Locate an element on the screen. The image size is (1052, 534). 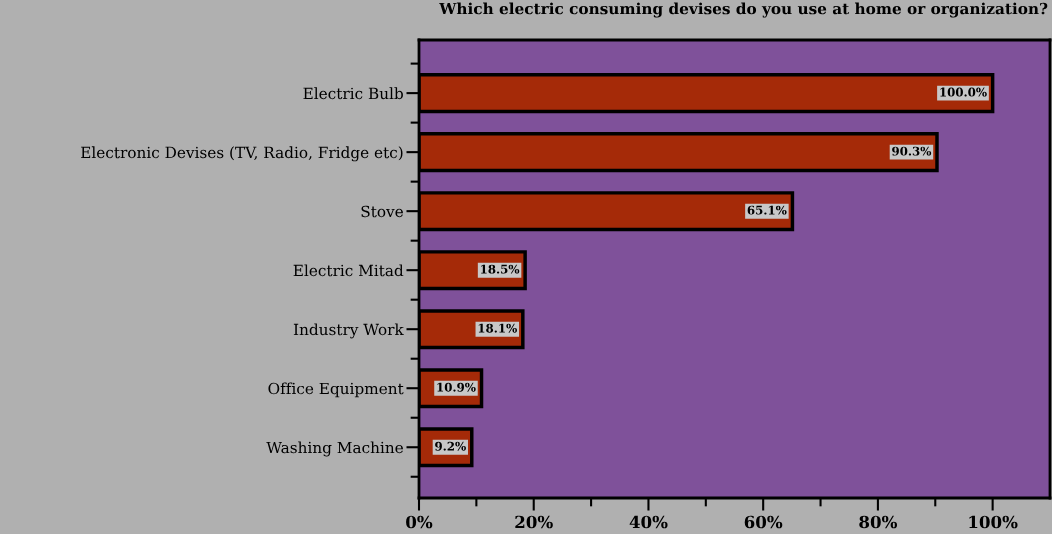
data-label: 65.1% is located at coordinates (767, 210).